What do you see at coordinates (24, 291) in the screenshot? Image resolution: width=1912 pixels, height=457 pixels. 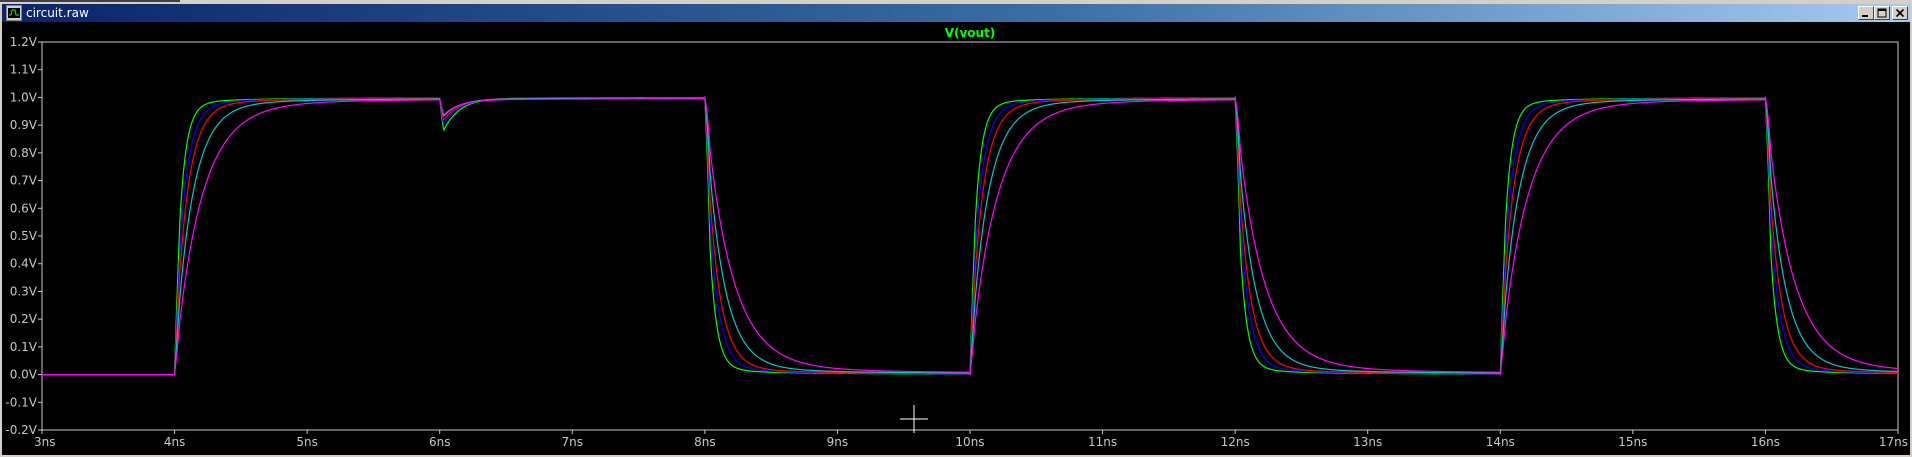 I see `y-tick-label: 0.3V` at bounding box center [24, 291].